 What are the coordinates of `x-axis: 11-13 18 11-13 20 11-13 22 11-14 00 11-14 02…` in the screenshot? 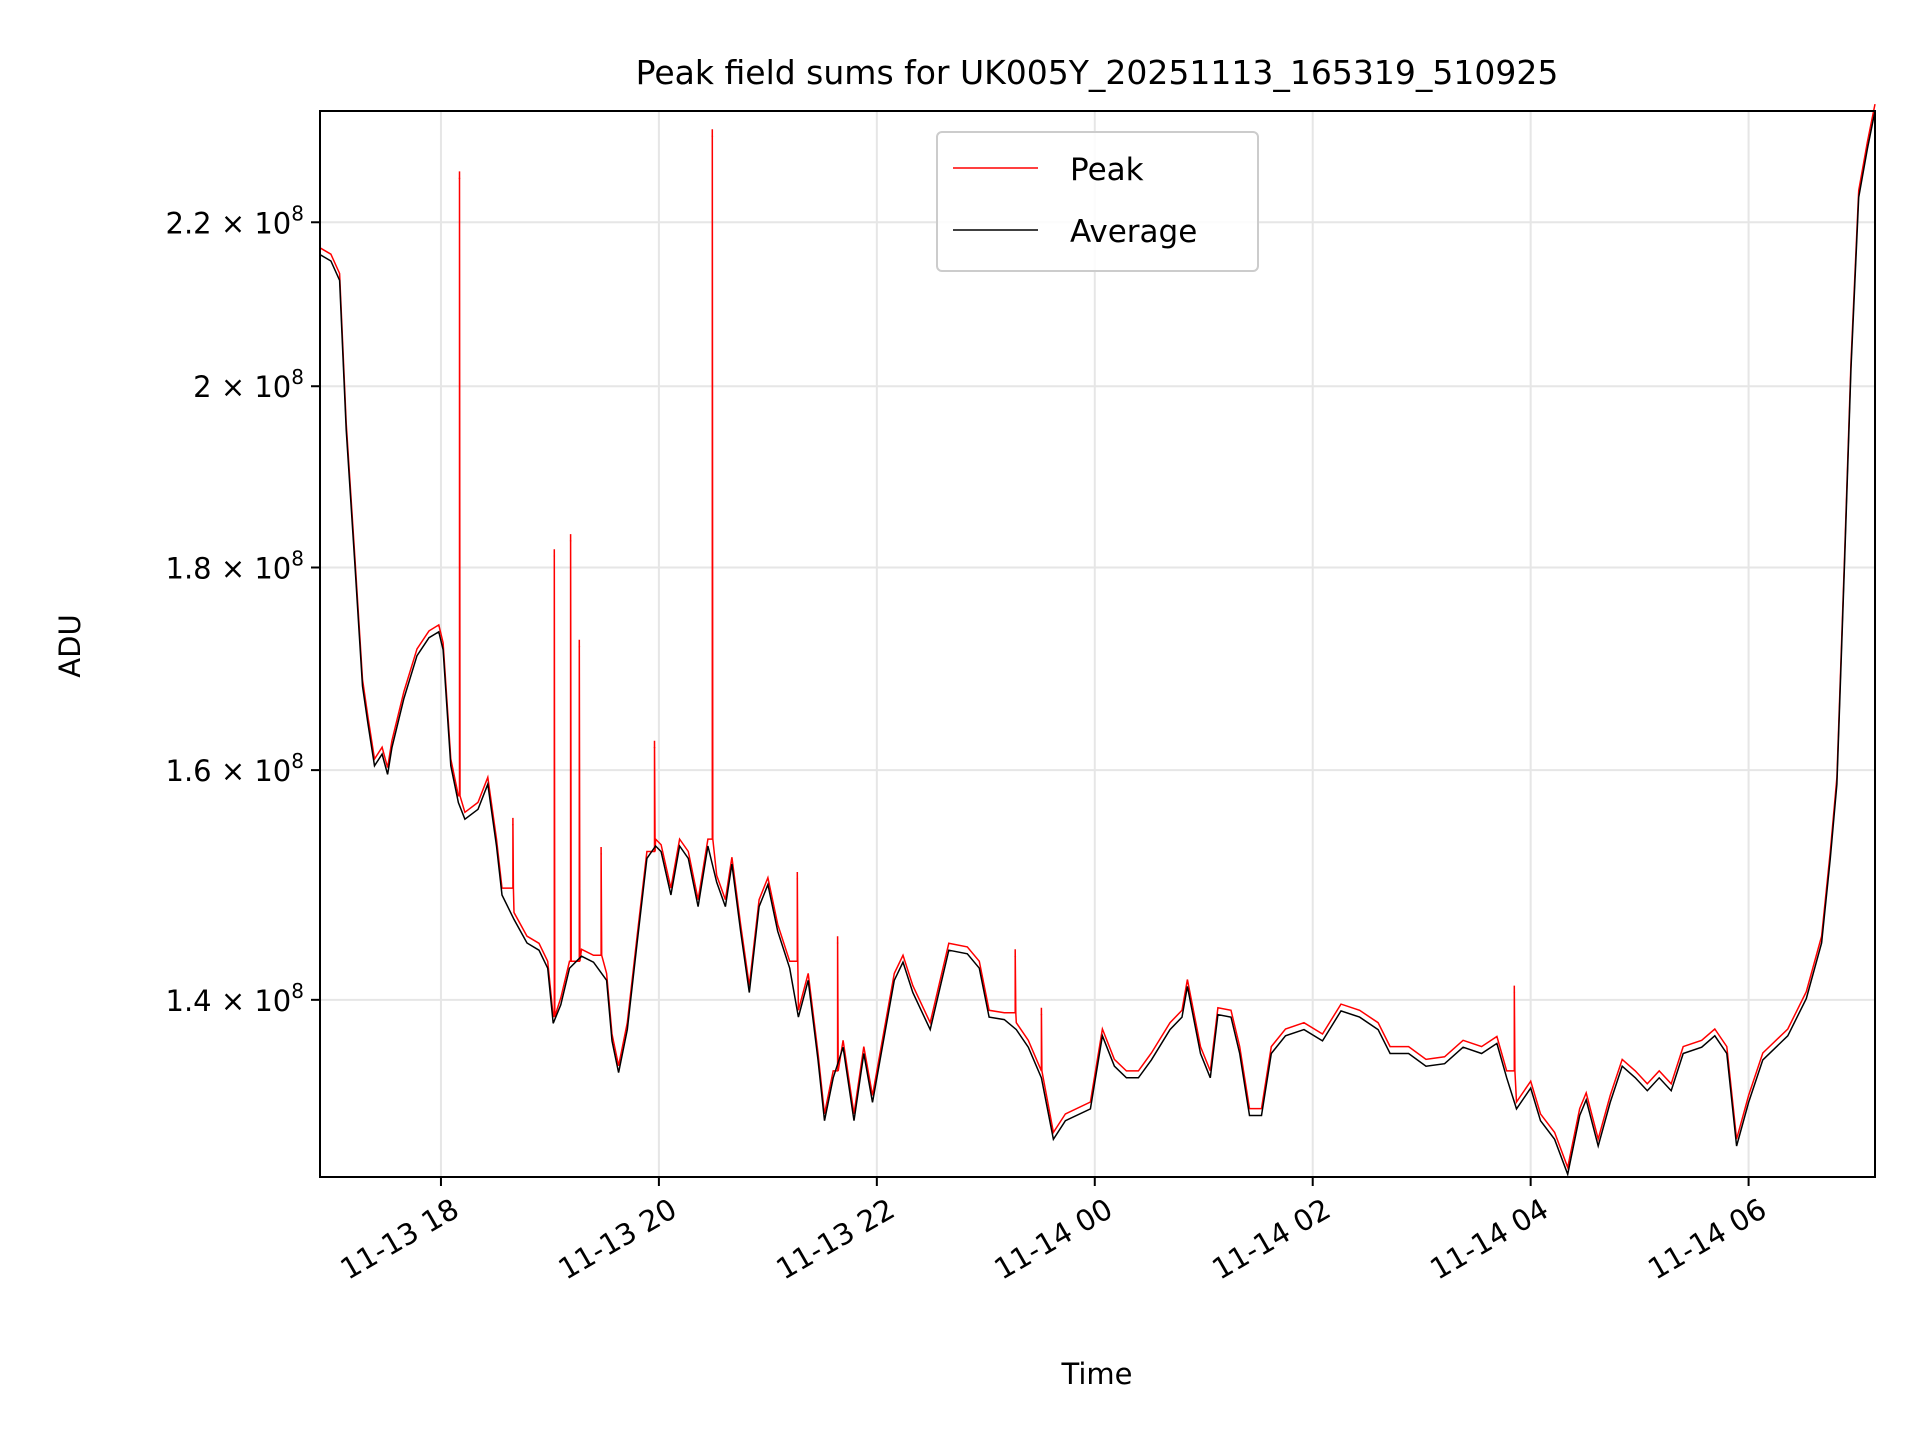 It's located at (1053, 1232).